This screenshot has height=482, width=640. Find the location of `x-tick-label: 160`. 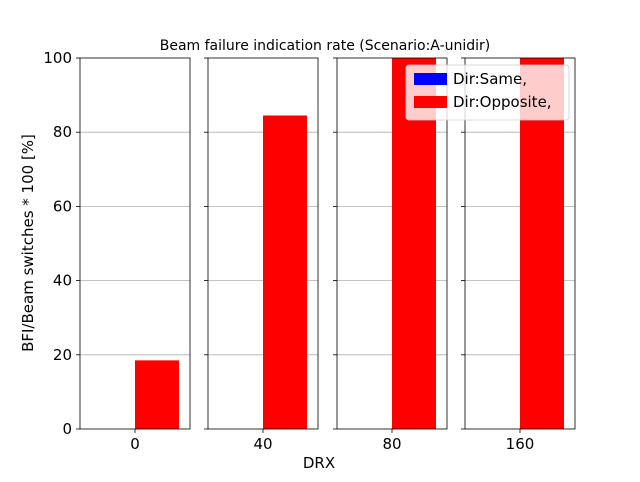

x-tick-label: 160 is located at coordinates (520, 444).